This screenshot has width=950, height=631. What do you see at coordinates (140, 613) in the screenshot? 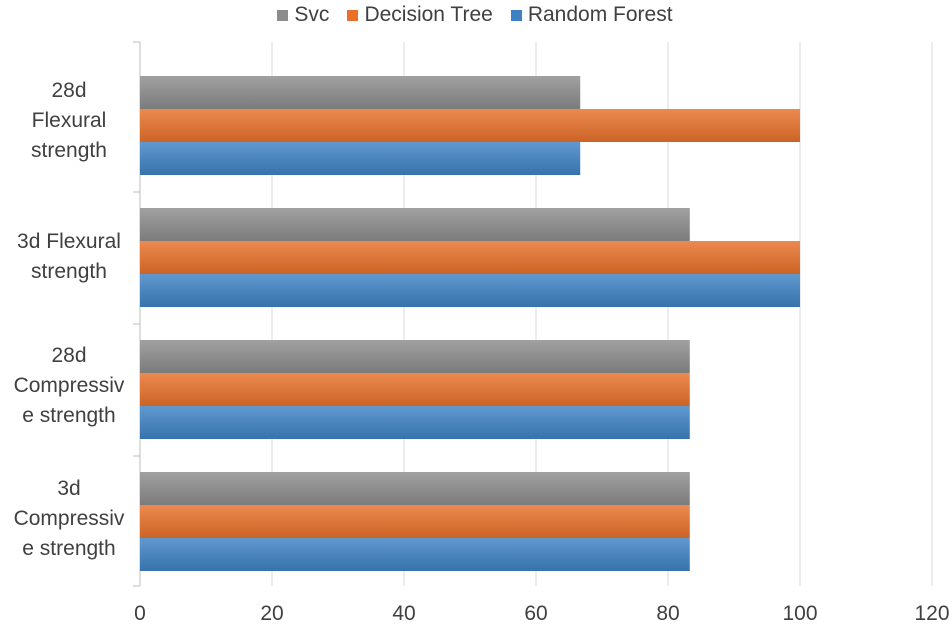
I see `x-tick-label: 0` at bounding box center [140, 613].